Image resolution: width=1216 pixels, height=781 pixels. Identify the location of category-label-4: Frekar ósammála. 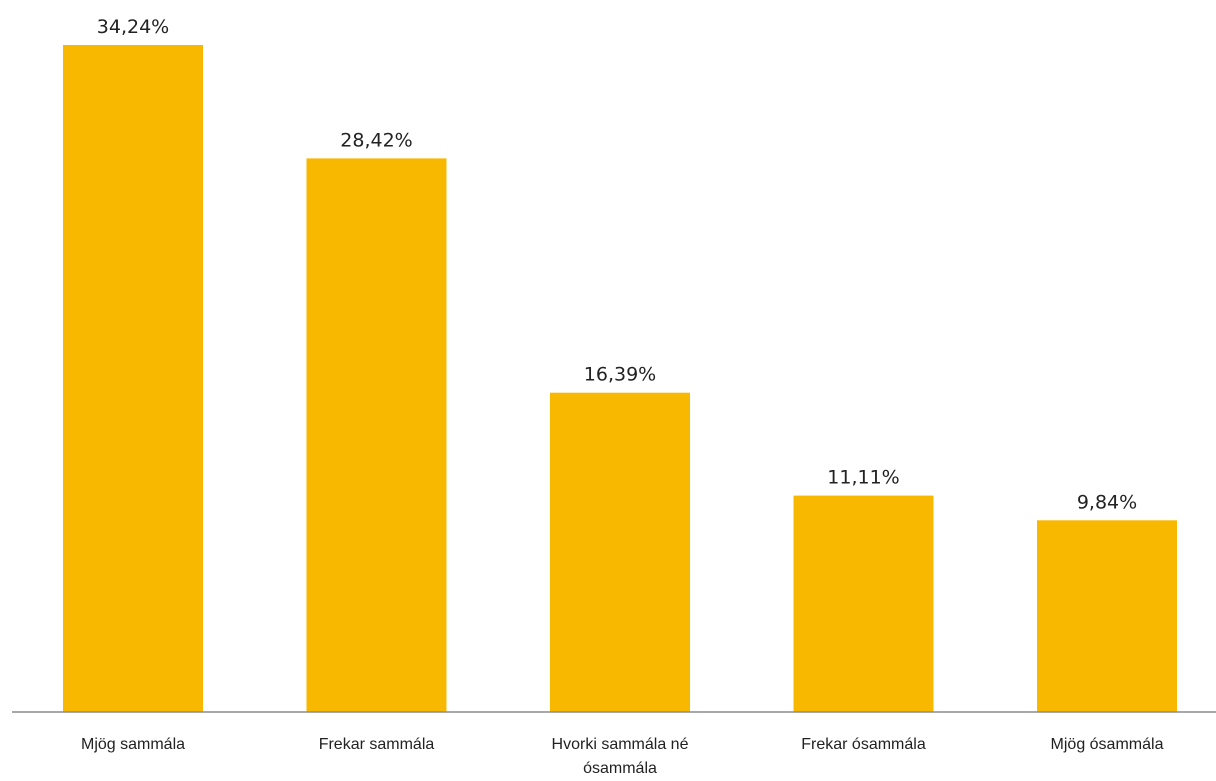
(863, 744).